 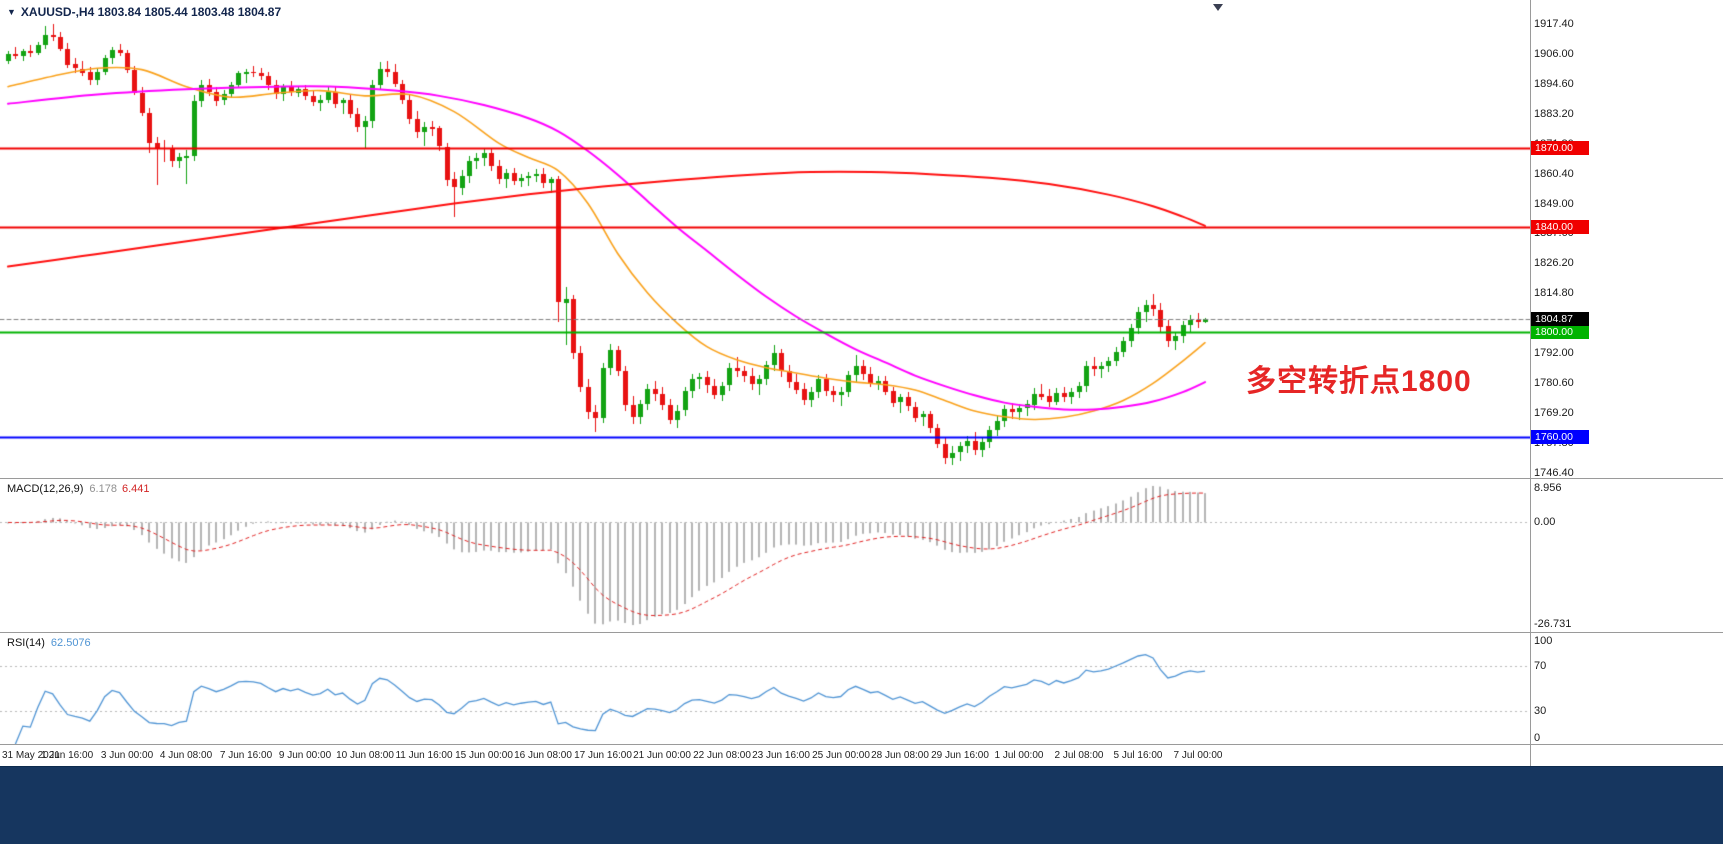 I want to click on macd-max-label: 8.956, so click(x=1548, y=488).